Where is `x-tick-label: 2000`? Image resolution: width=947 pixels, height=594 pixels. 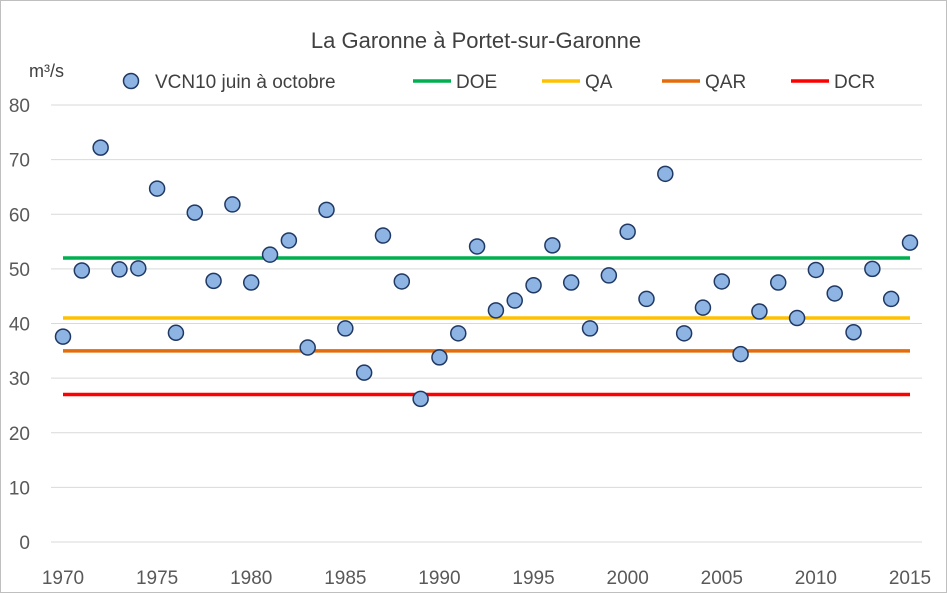
x-tick-label: 2000 is located at coordinates (628, 578).